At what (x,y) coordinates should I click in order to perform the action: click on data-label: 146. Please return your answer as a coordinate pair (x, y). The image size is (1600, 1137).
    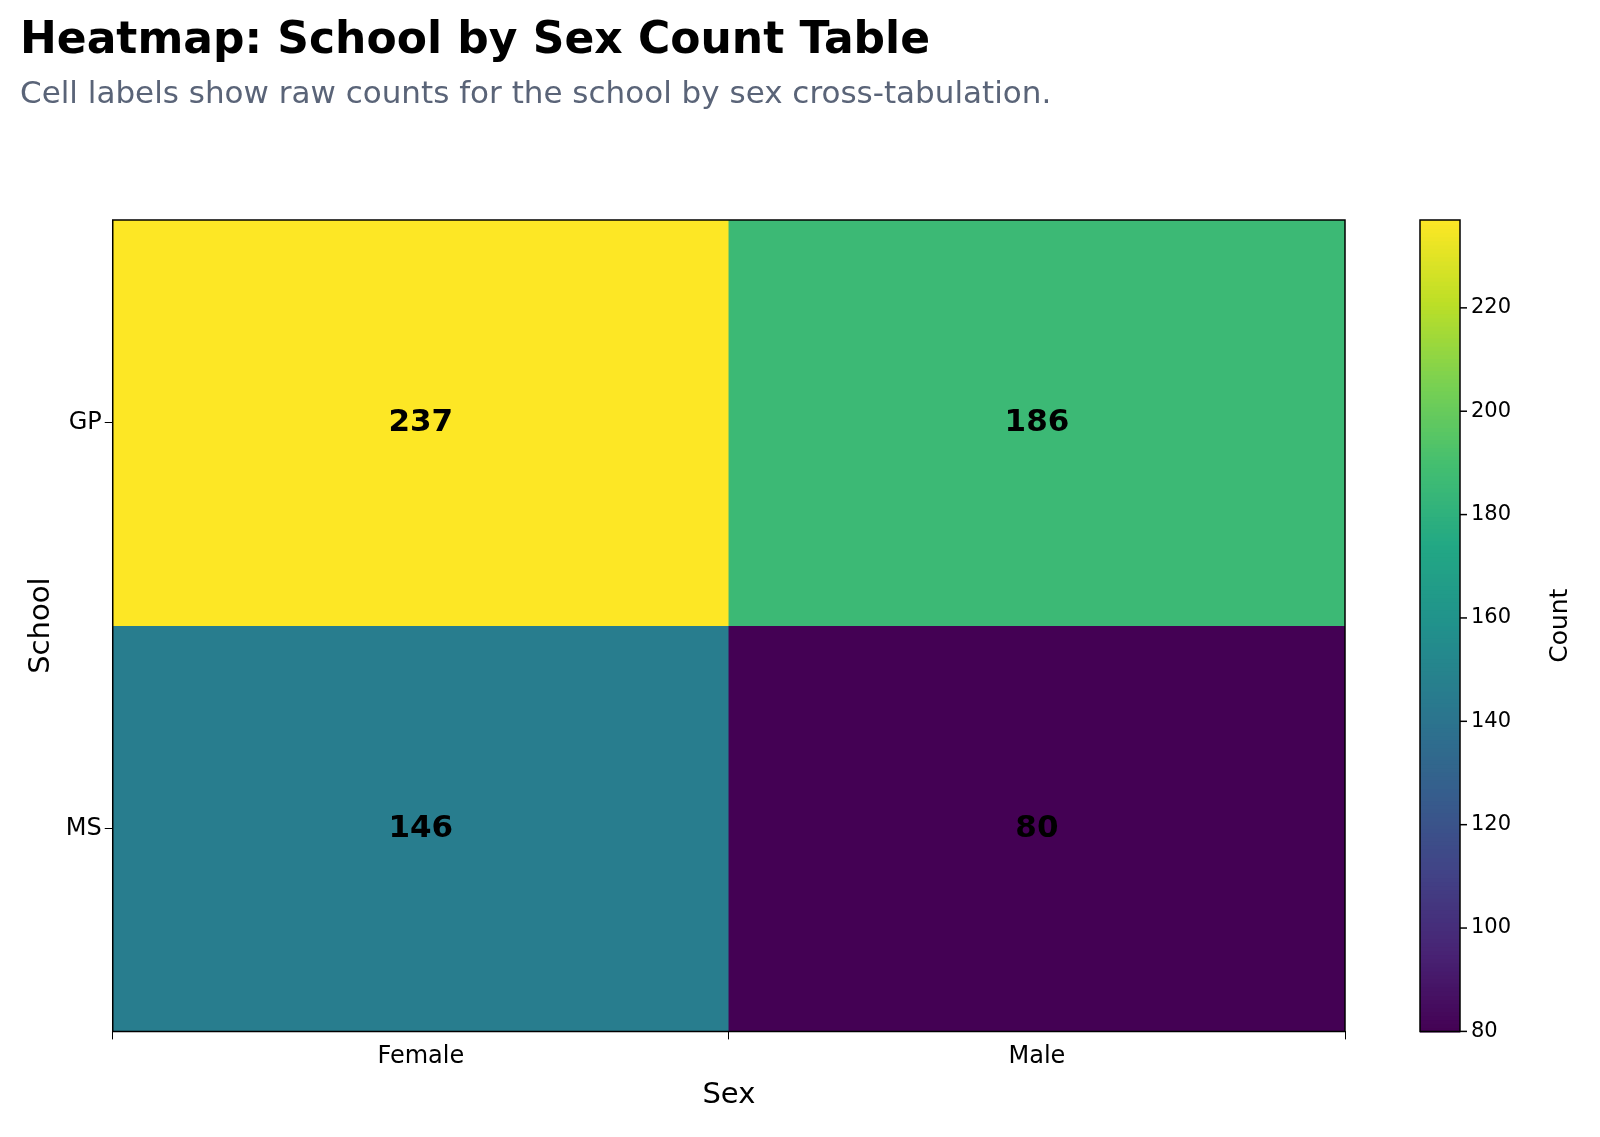
    Looking at the image, I should click on (421, 825).